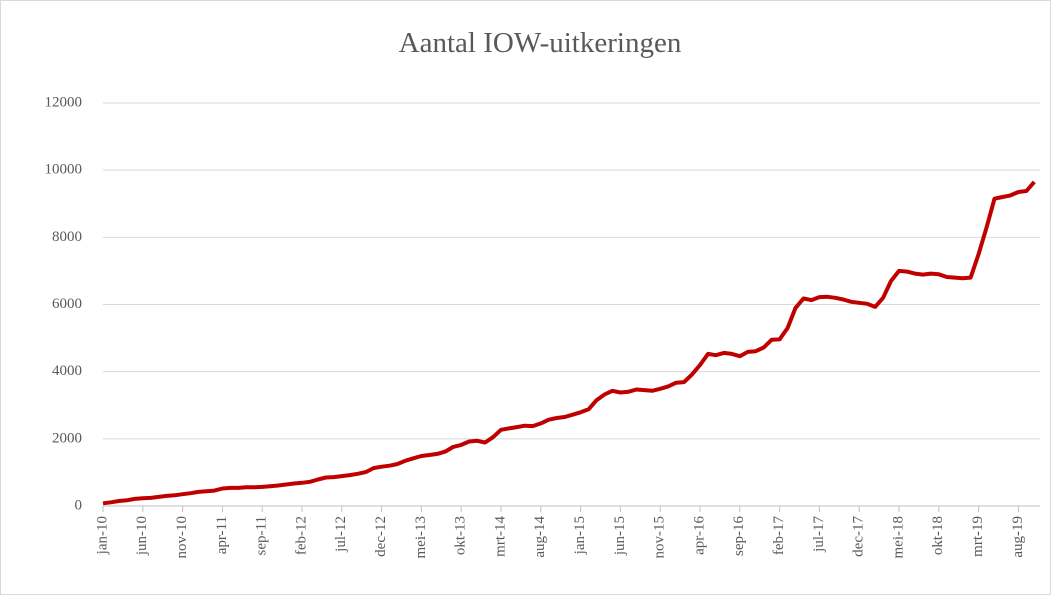 This screenshot has width=1056, height=596. What do you see at coordinates (461, 535) in the screenshot?
I see `x-tick-label: okt-13` at bounding box center [461, 535].